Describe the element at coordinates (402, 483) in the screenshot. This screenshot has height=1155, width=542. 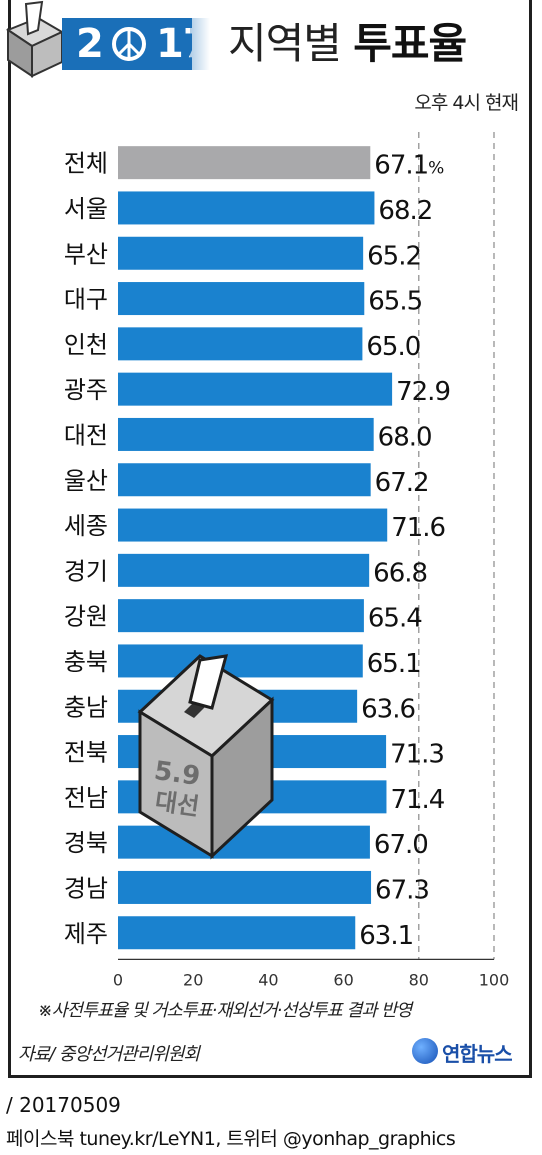
I see `value-label: 67.2` at that location.